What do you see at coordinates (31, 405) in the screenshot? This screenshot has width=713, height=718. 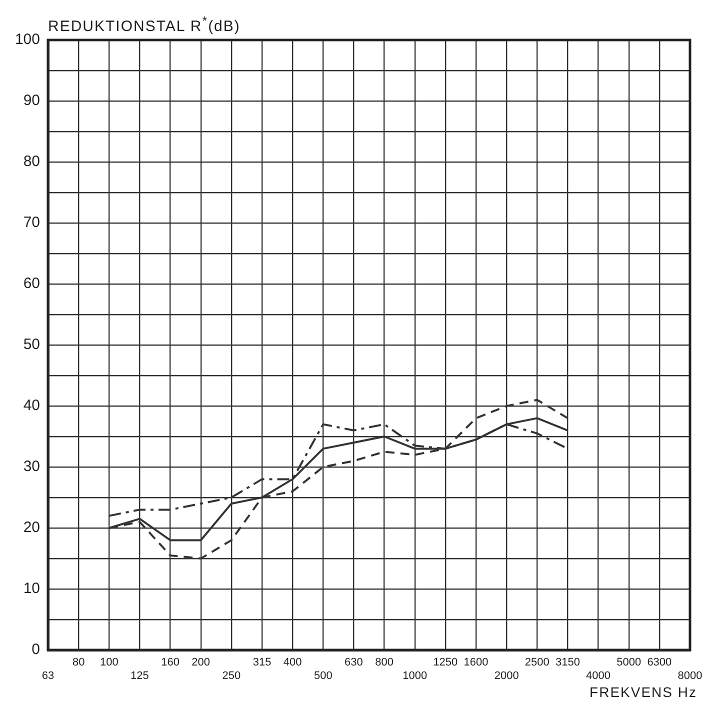 I see `y-tick-label: 40` at bounding box center [31, 405].